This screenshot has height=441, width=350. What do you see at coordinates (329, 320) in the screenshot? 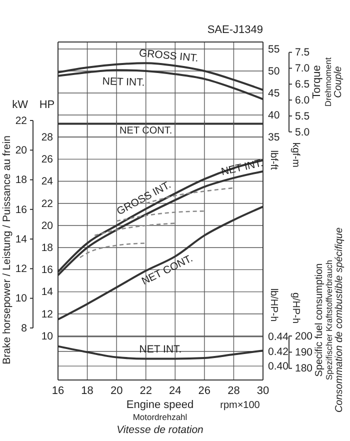
I see `text: Spezifischer Kraftstoffverbrauch` at bounding box center [329, 320].